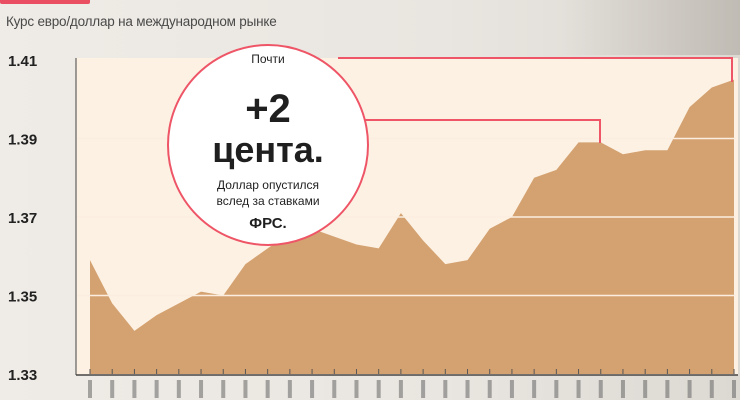 Image resolution: width=740 pixels, height=400 pixels. Describe the element at coordinates (22, 61) in the screenshot. I see `y-tick-label: 1.41` at that location.